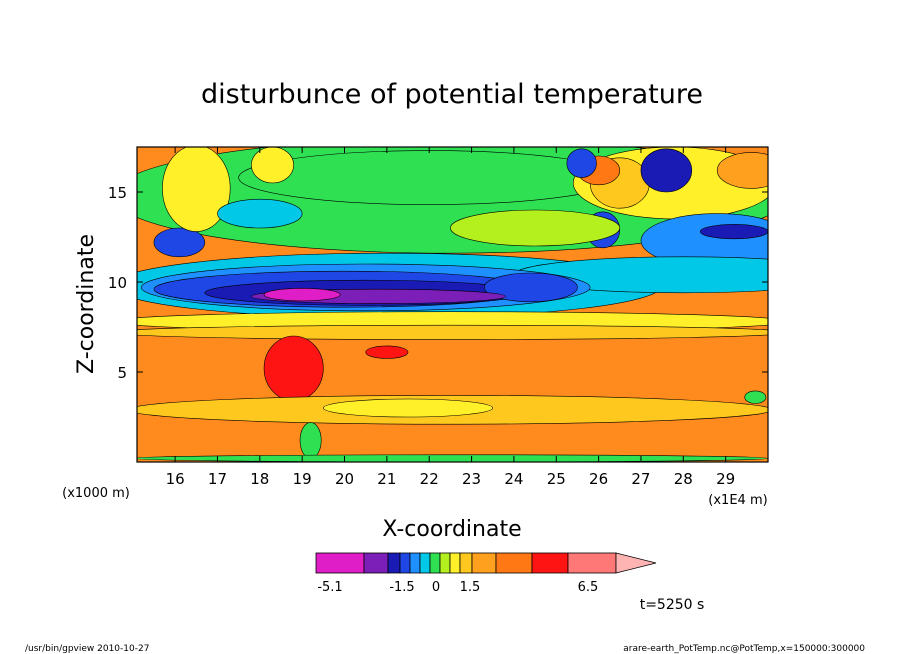  Describe the element at coordinates (672, 605) in the screenshot. I see `time-label: t=5250 s` at that location.